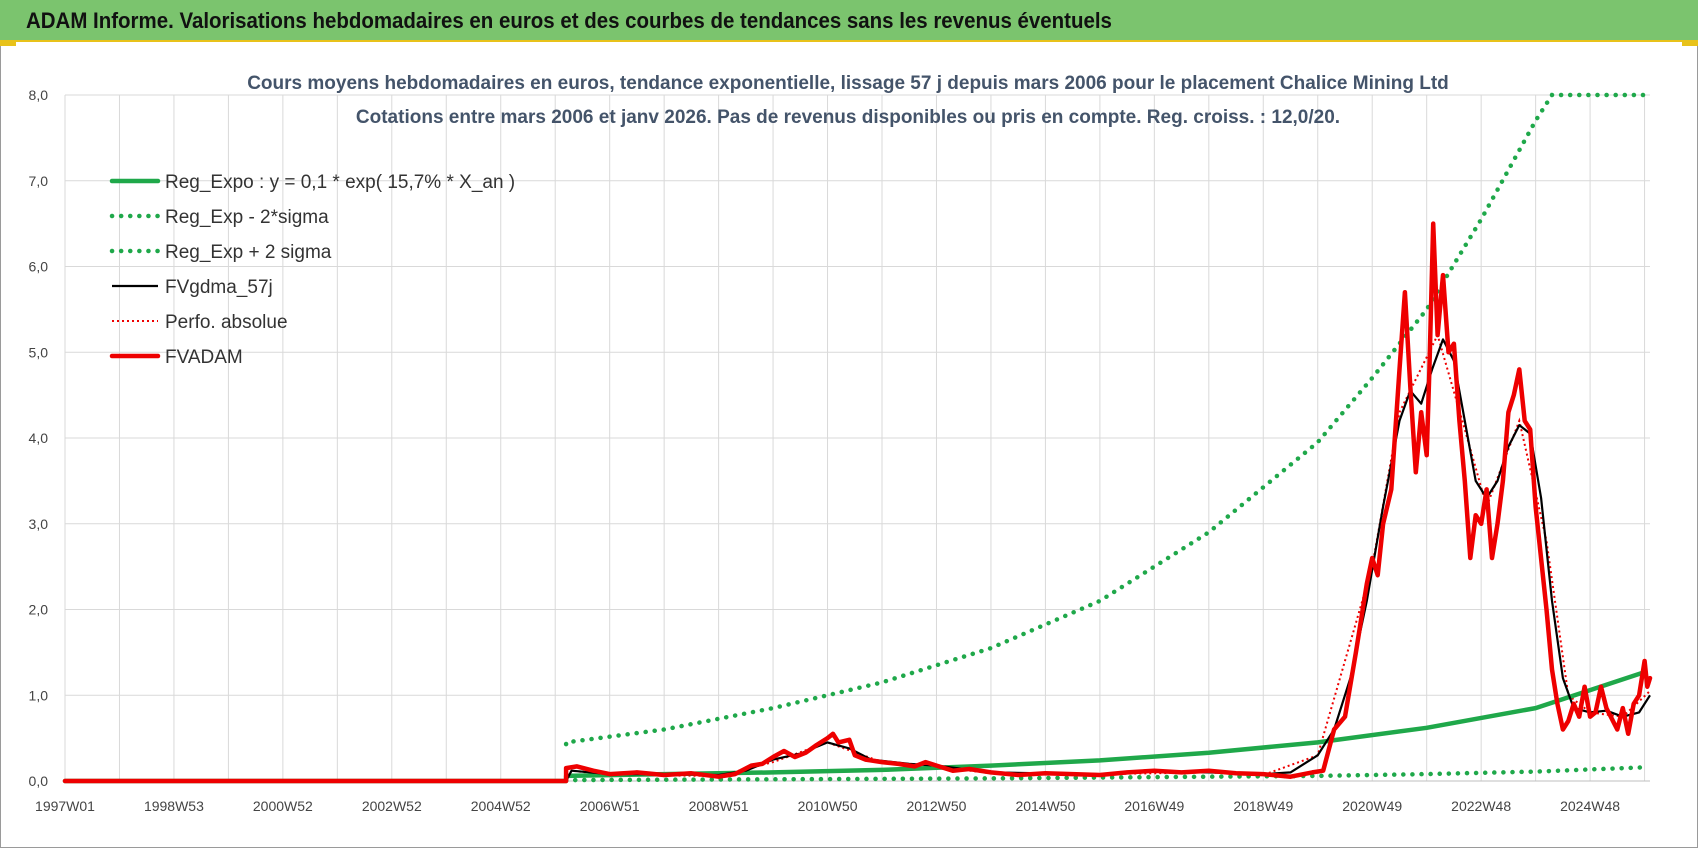  What do you see at coordinates (39, 781) in the screenshot?
I see `y-tick-label: 0,0` at bounding box center [39, 781].